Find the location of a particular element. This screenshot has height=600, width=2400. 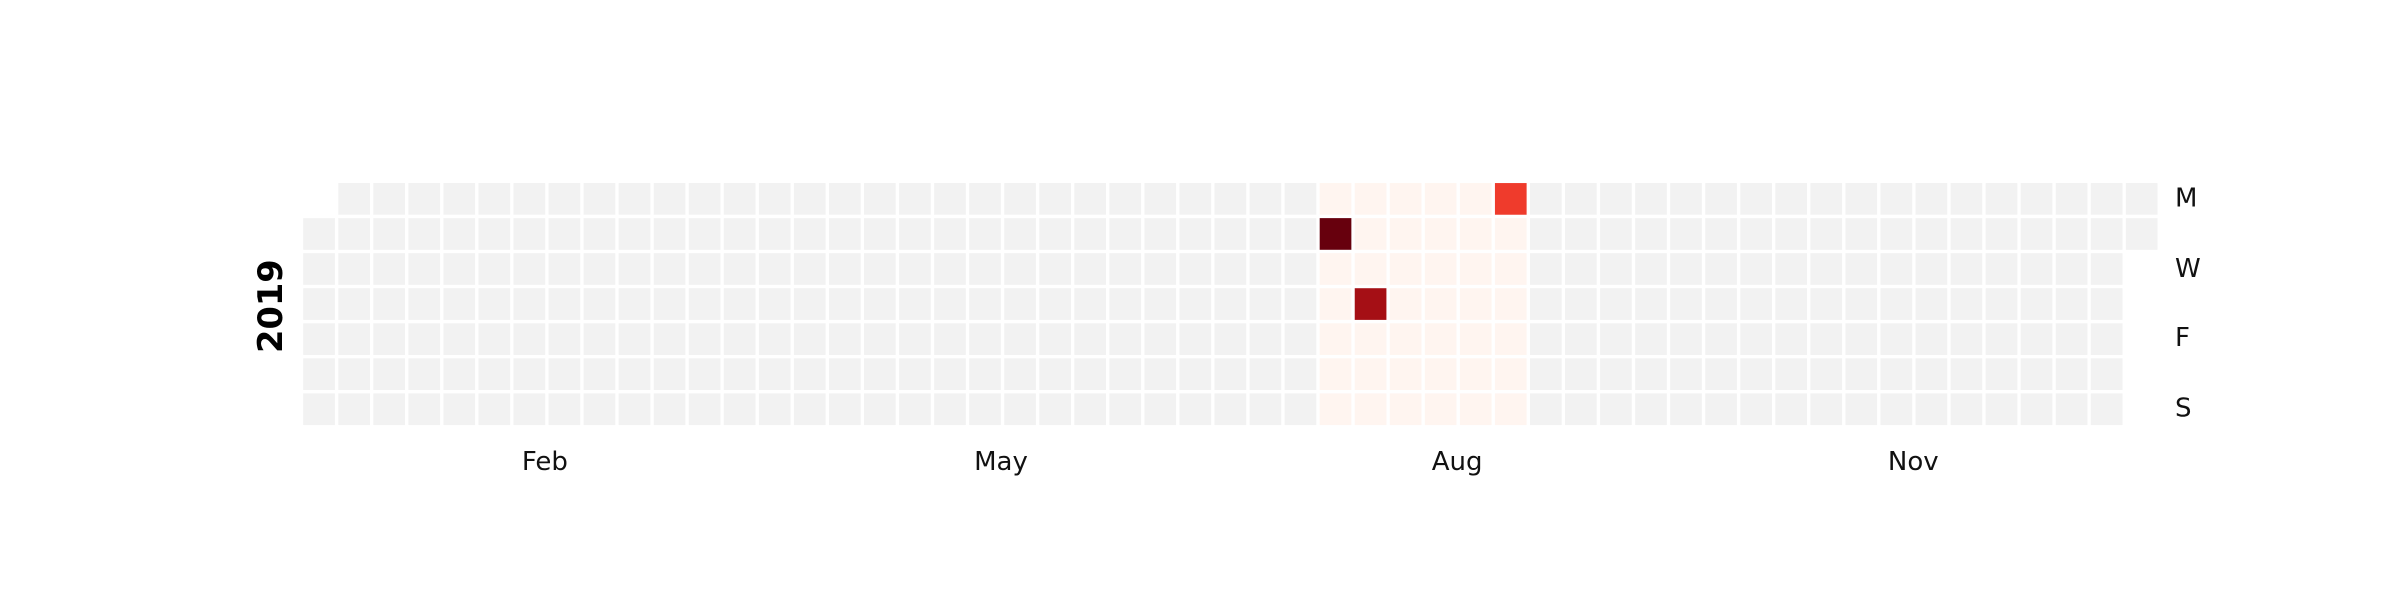

month-tick-label: May is located at coordinates (1001, 462).